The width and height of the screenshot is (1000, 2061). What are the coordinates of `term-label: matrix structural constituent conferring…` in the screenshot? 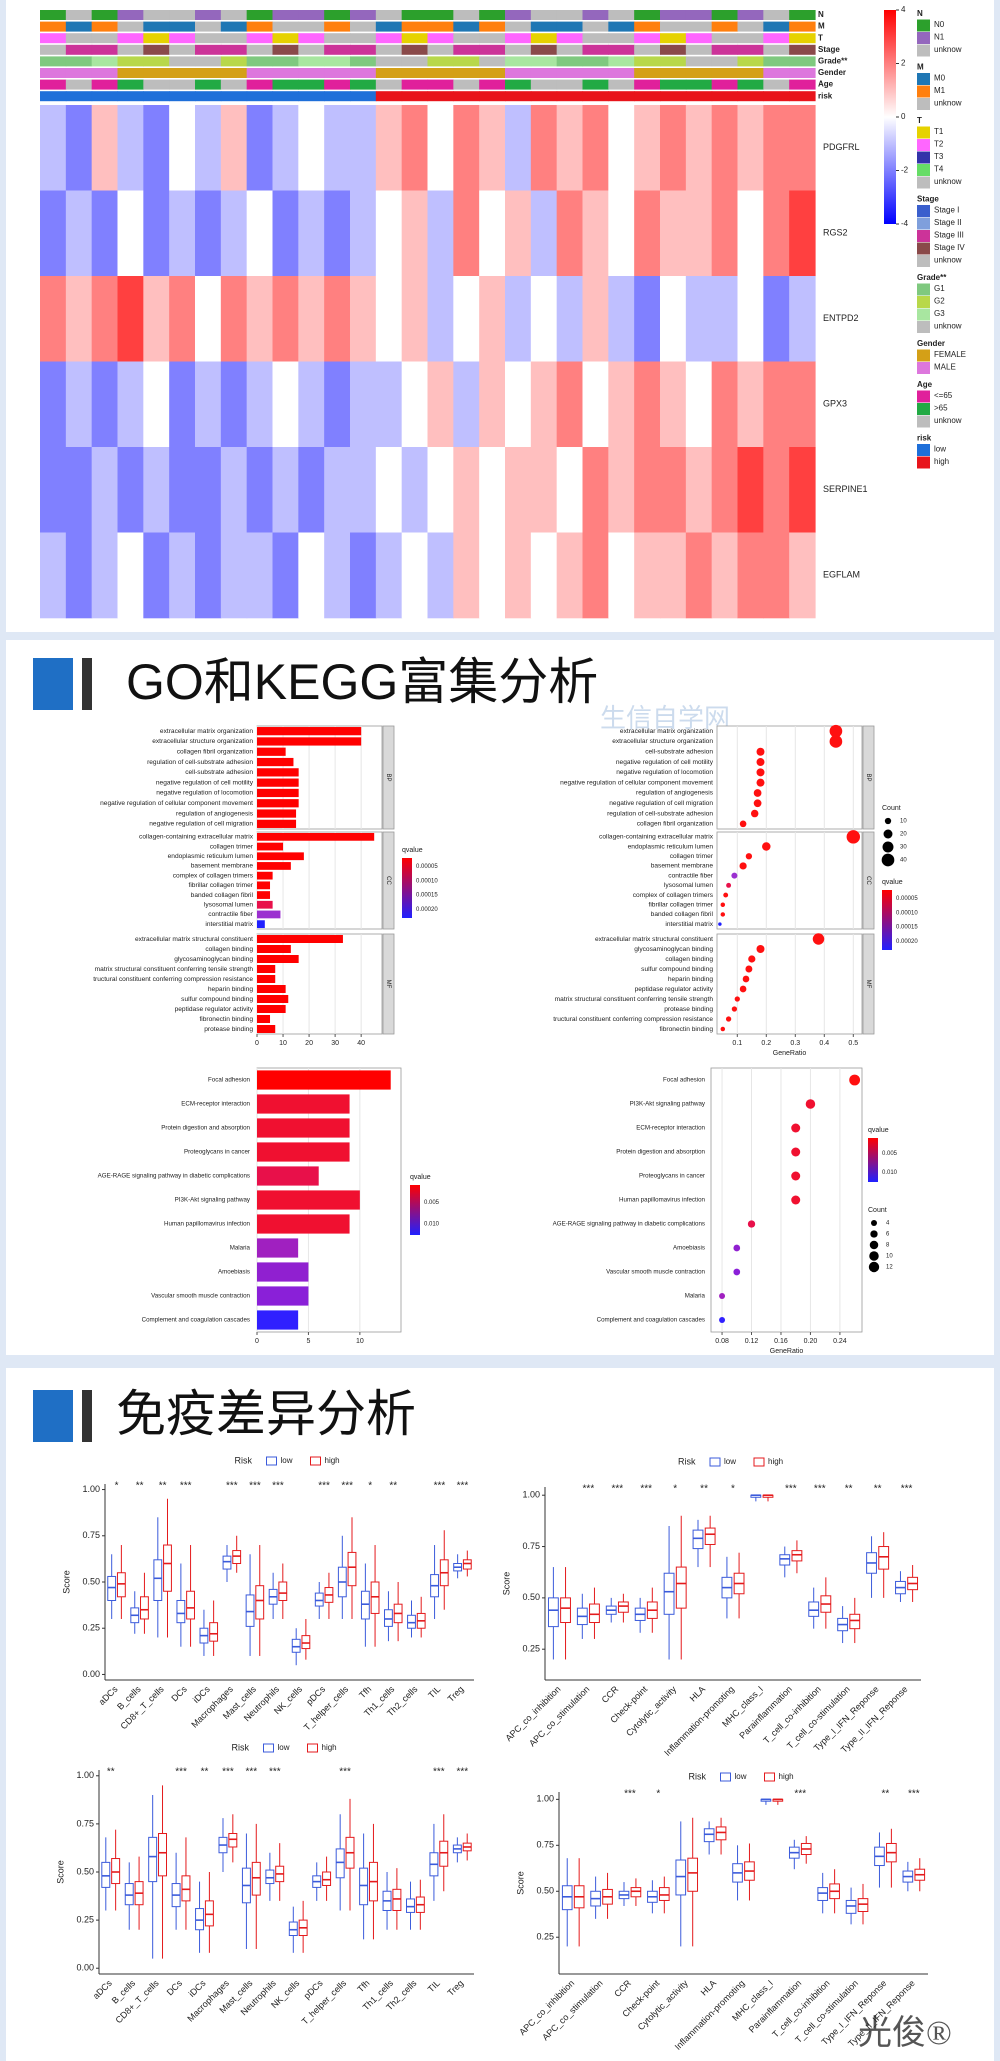 It's located at (174, 969).